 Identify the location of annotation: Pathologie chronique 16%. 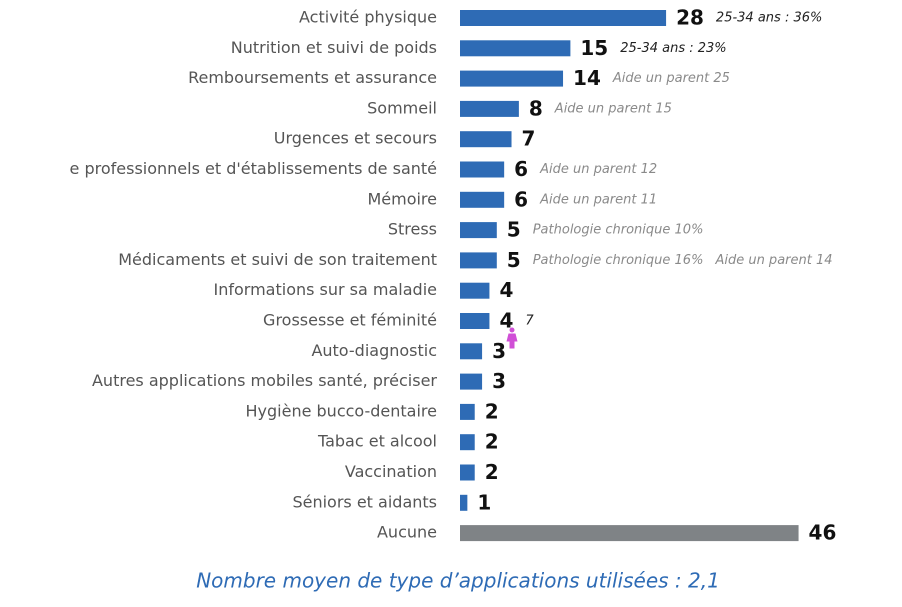
(618, 260).